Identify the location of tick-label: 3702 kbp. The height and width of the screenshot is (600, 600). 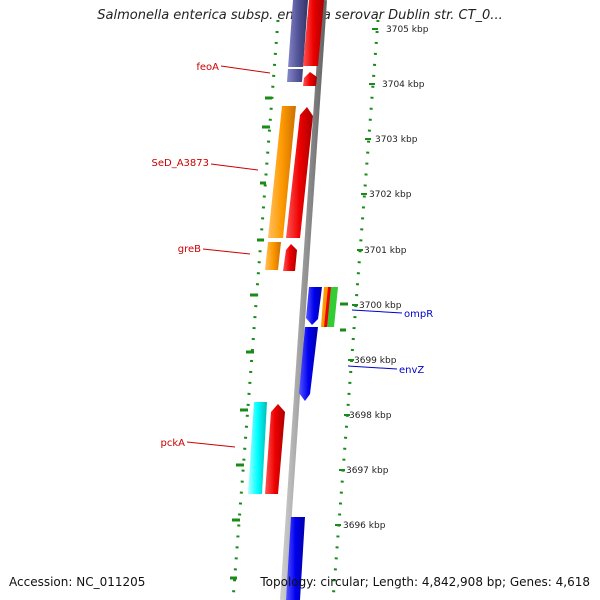
(390, 195).